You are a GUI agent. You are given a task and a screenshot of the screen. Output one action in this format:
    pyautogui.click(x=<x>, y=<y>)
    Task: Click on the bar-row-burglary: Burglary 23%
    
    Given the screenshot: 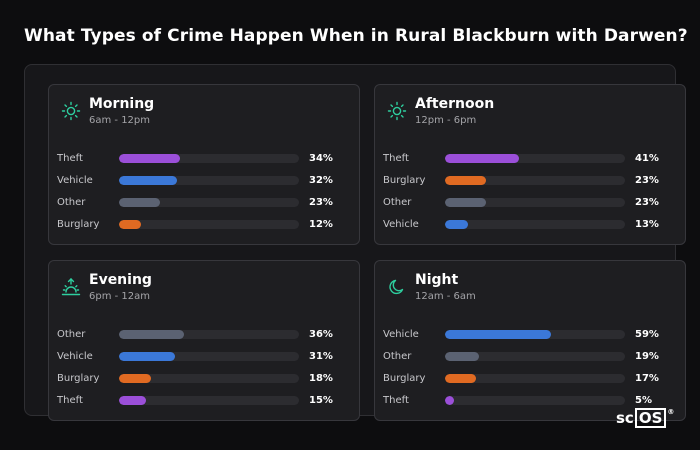 What is the action you would take?
    pyautogui.click(x=531, y=180)
    